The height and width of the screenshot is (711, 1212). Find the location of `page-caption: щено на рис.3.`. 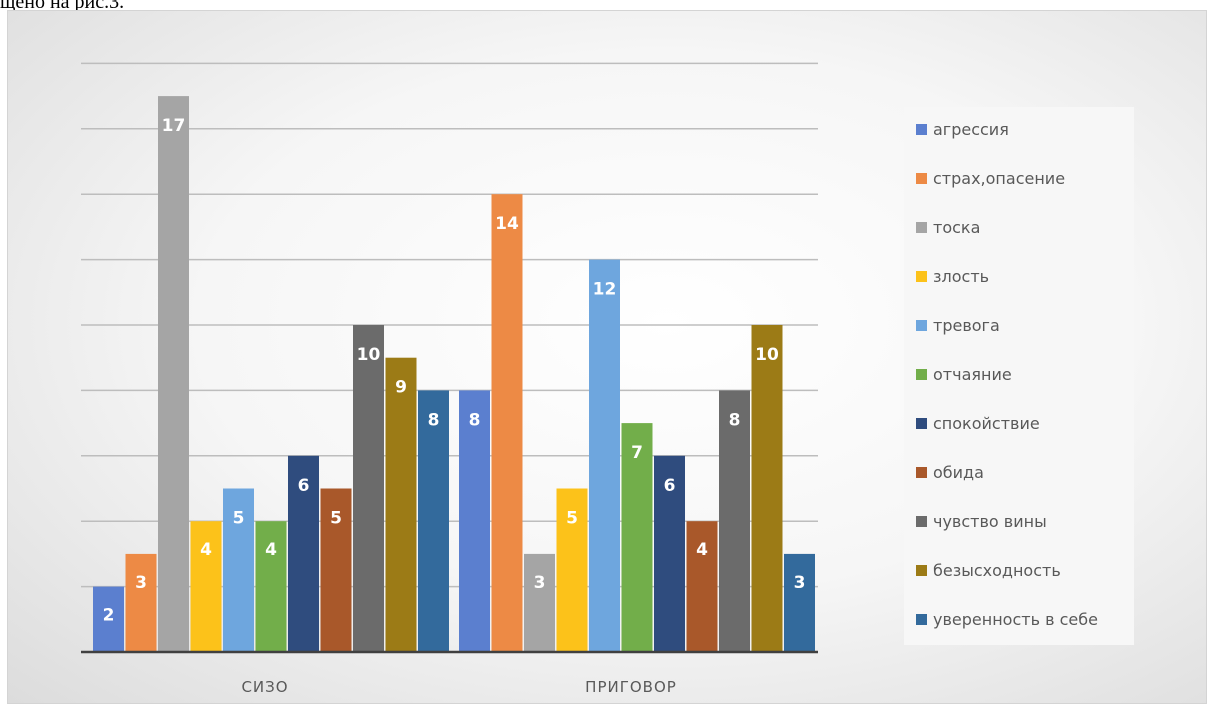

page-caption: щено на рис.3. is located at coordinates (62, 6).